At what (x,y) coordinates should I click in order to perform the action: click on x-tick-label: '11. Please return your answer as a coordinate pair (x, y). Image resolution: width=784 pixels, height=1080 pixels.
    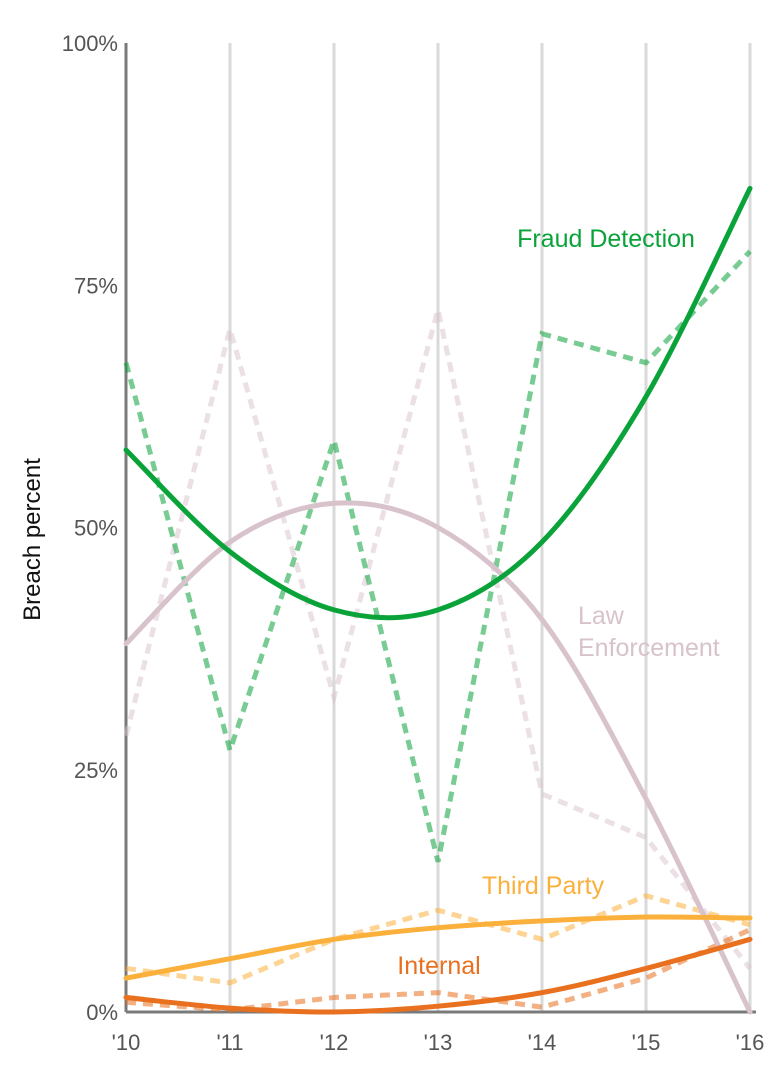
    Looking at the image, I should click on (229, 1042).